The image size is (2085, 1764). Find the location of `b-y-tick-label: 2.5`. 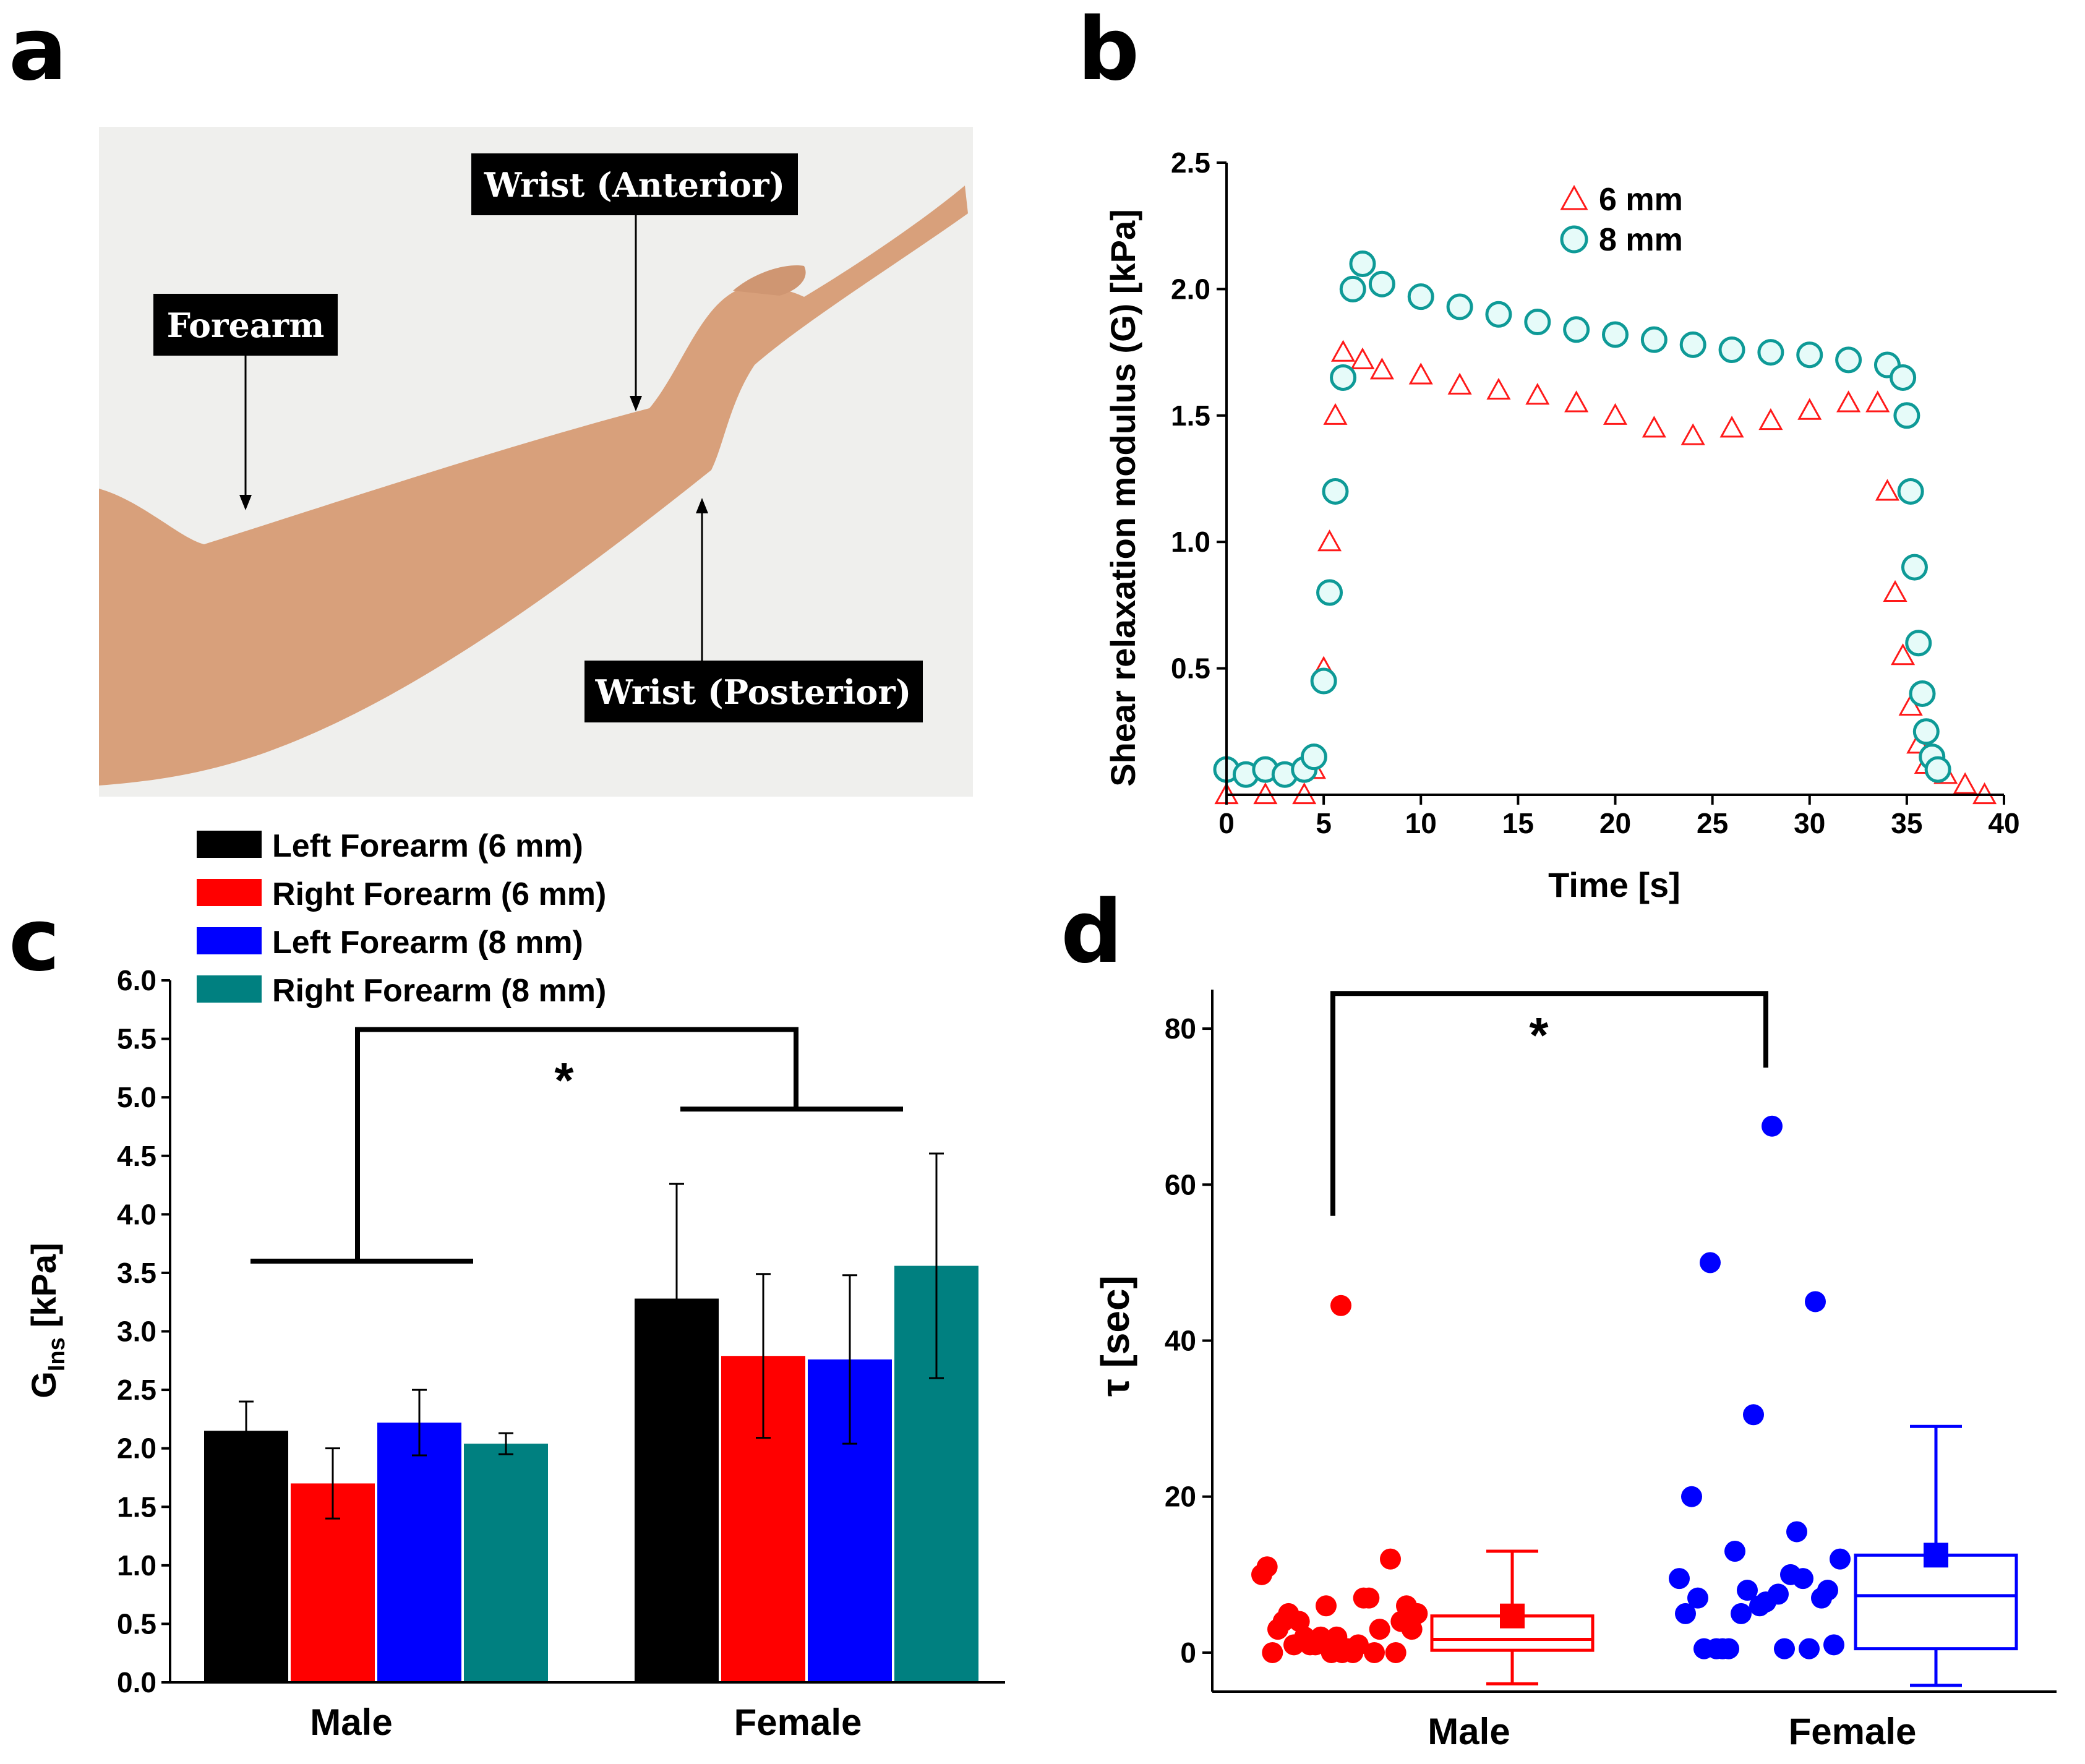

b-y-tick-label: 2.5 is located at coordinates (1190, 163).